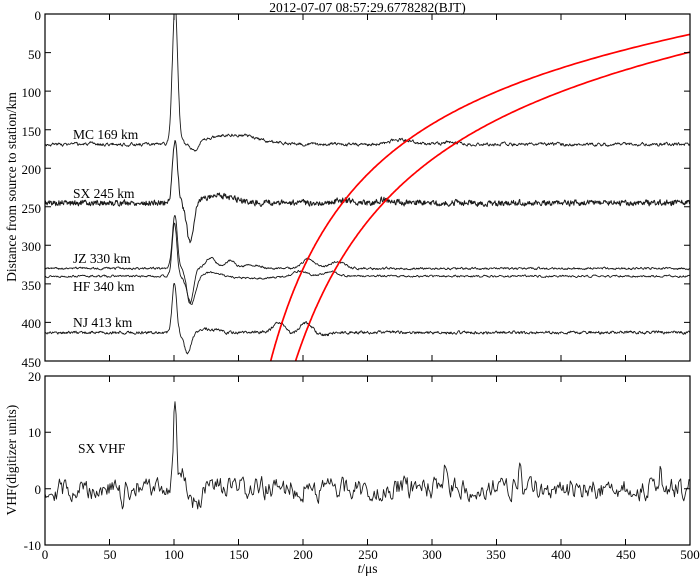 This screenshot has height=580, width=700. I want to click on x-axis-label-variable: t, so click(359, 568).